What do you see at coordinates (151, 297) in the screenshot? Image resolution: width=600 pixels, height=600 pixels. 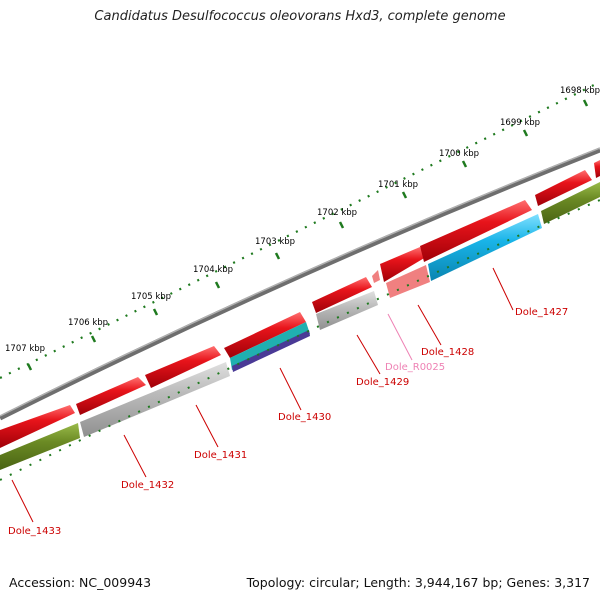 I see `kbp-label: 1705 kbp` at bounding box center [151, 297].